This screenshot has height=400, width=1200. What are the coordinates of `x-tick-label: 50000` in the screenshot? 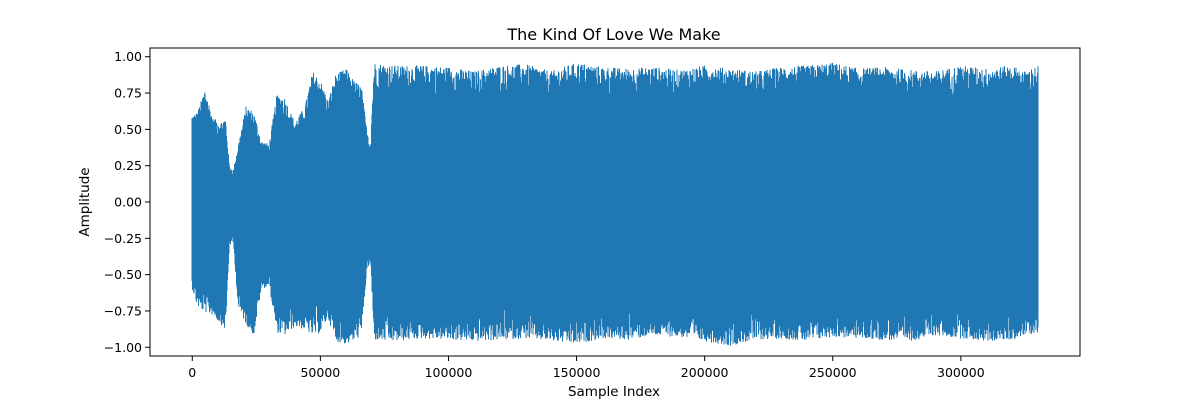 It's located at (320, 372).